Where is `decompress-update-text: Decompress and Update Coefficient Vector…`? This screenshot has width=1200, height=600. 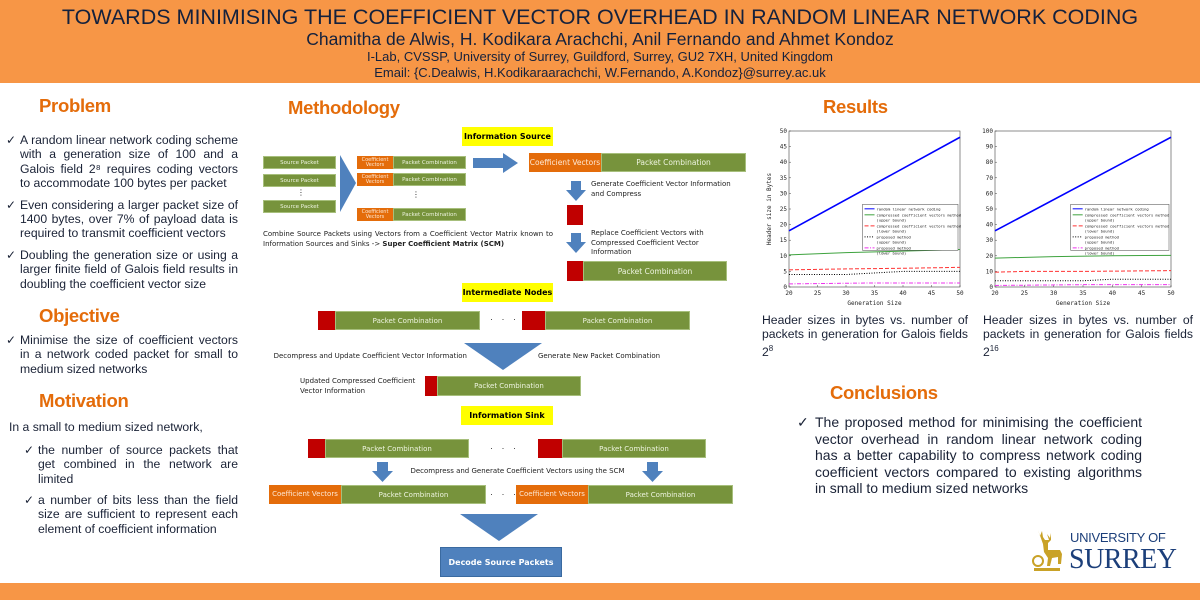
decompress-update-text: Decompress and Update Coefficient Vector… is located at coordinates (370, 356).